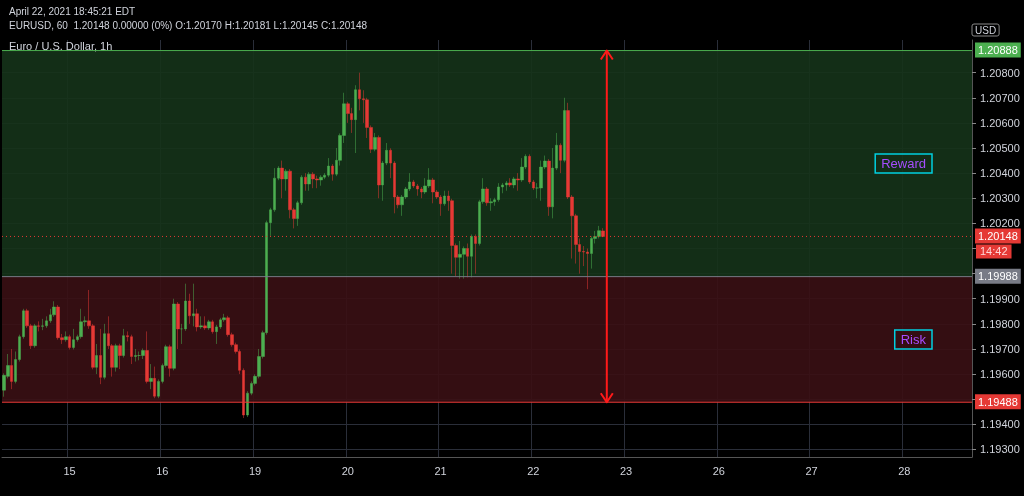  What do you see at coordinates (1000, 173) in the screenshot?
I see `y-tick-label: 1.20400` at bounding box center [1000, 173].